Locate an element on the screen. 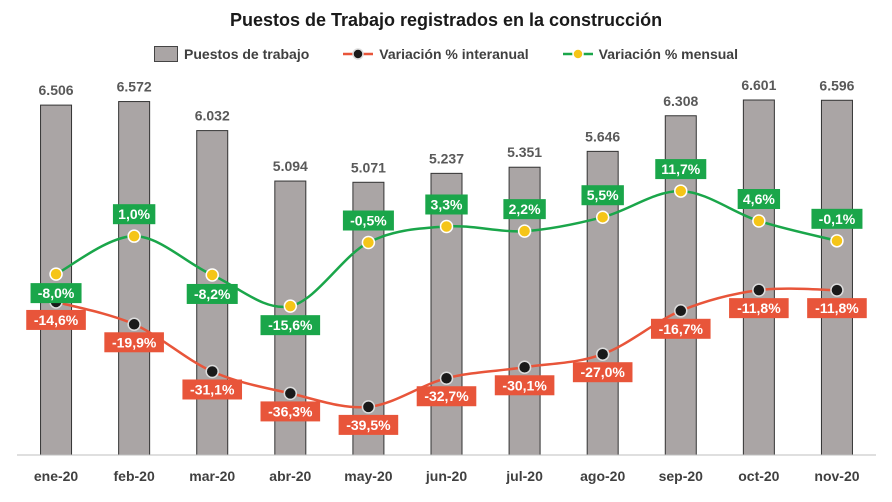 The width and height of the screenshot is (892, 502). interanual-data-label: -31,1% is located at coordinates (212, 389).